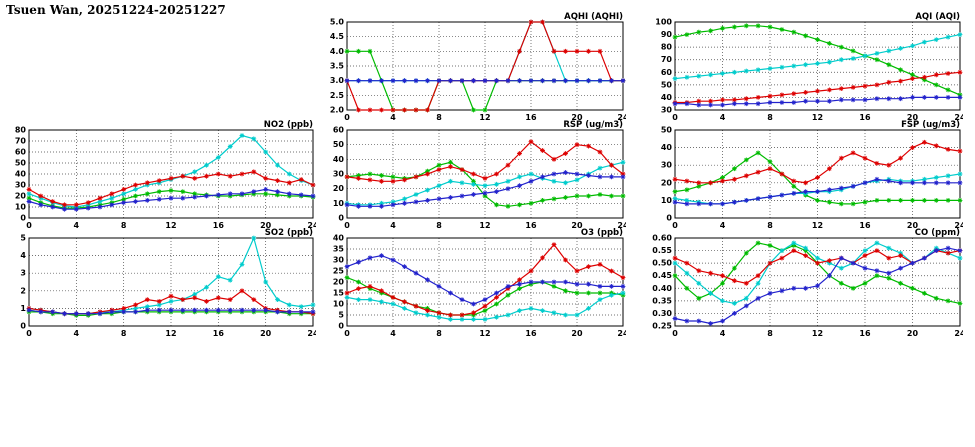  Describe the element at coordinates (116, 10) in the screenshot. I see `page-title: Tsuen Wan, 20251224-20251227` at that location.